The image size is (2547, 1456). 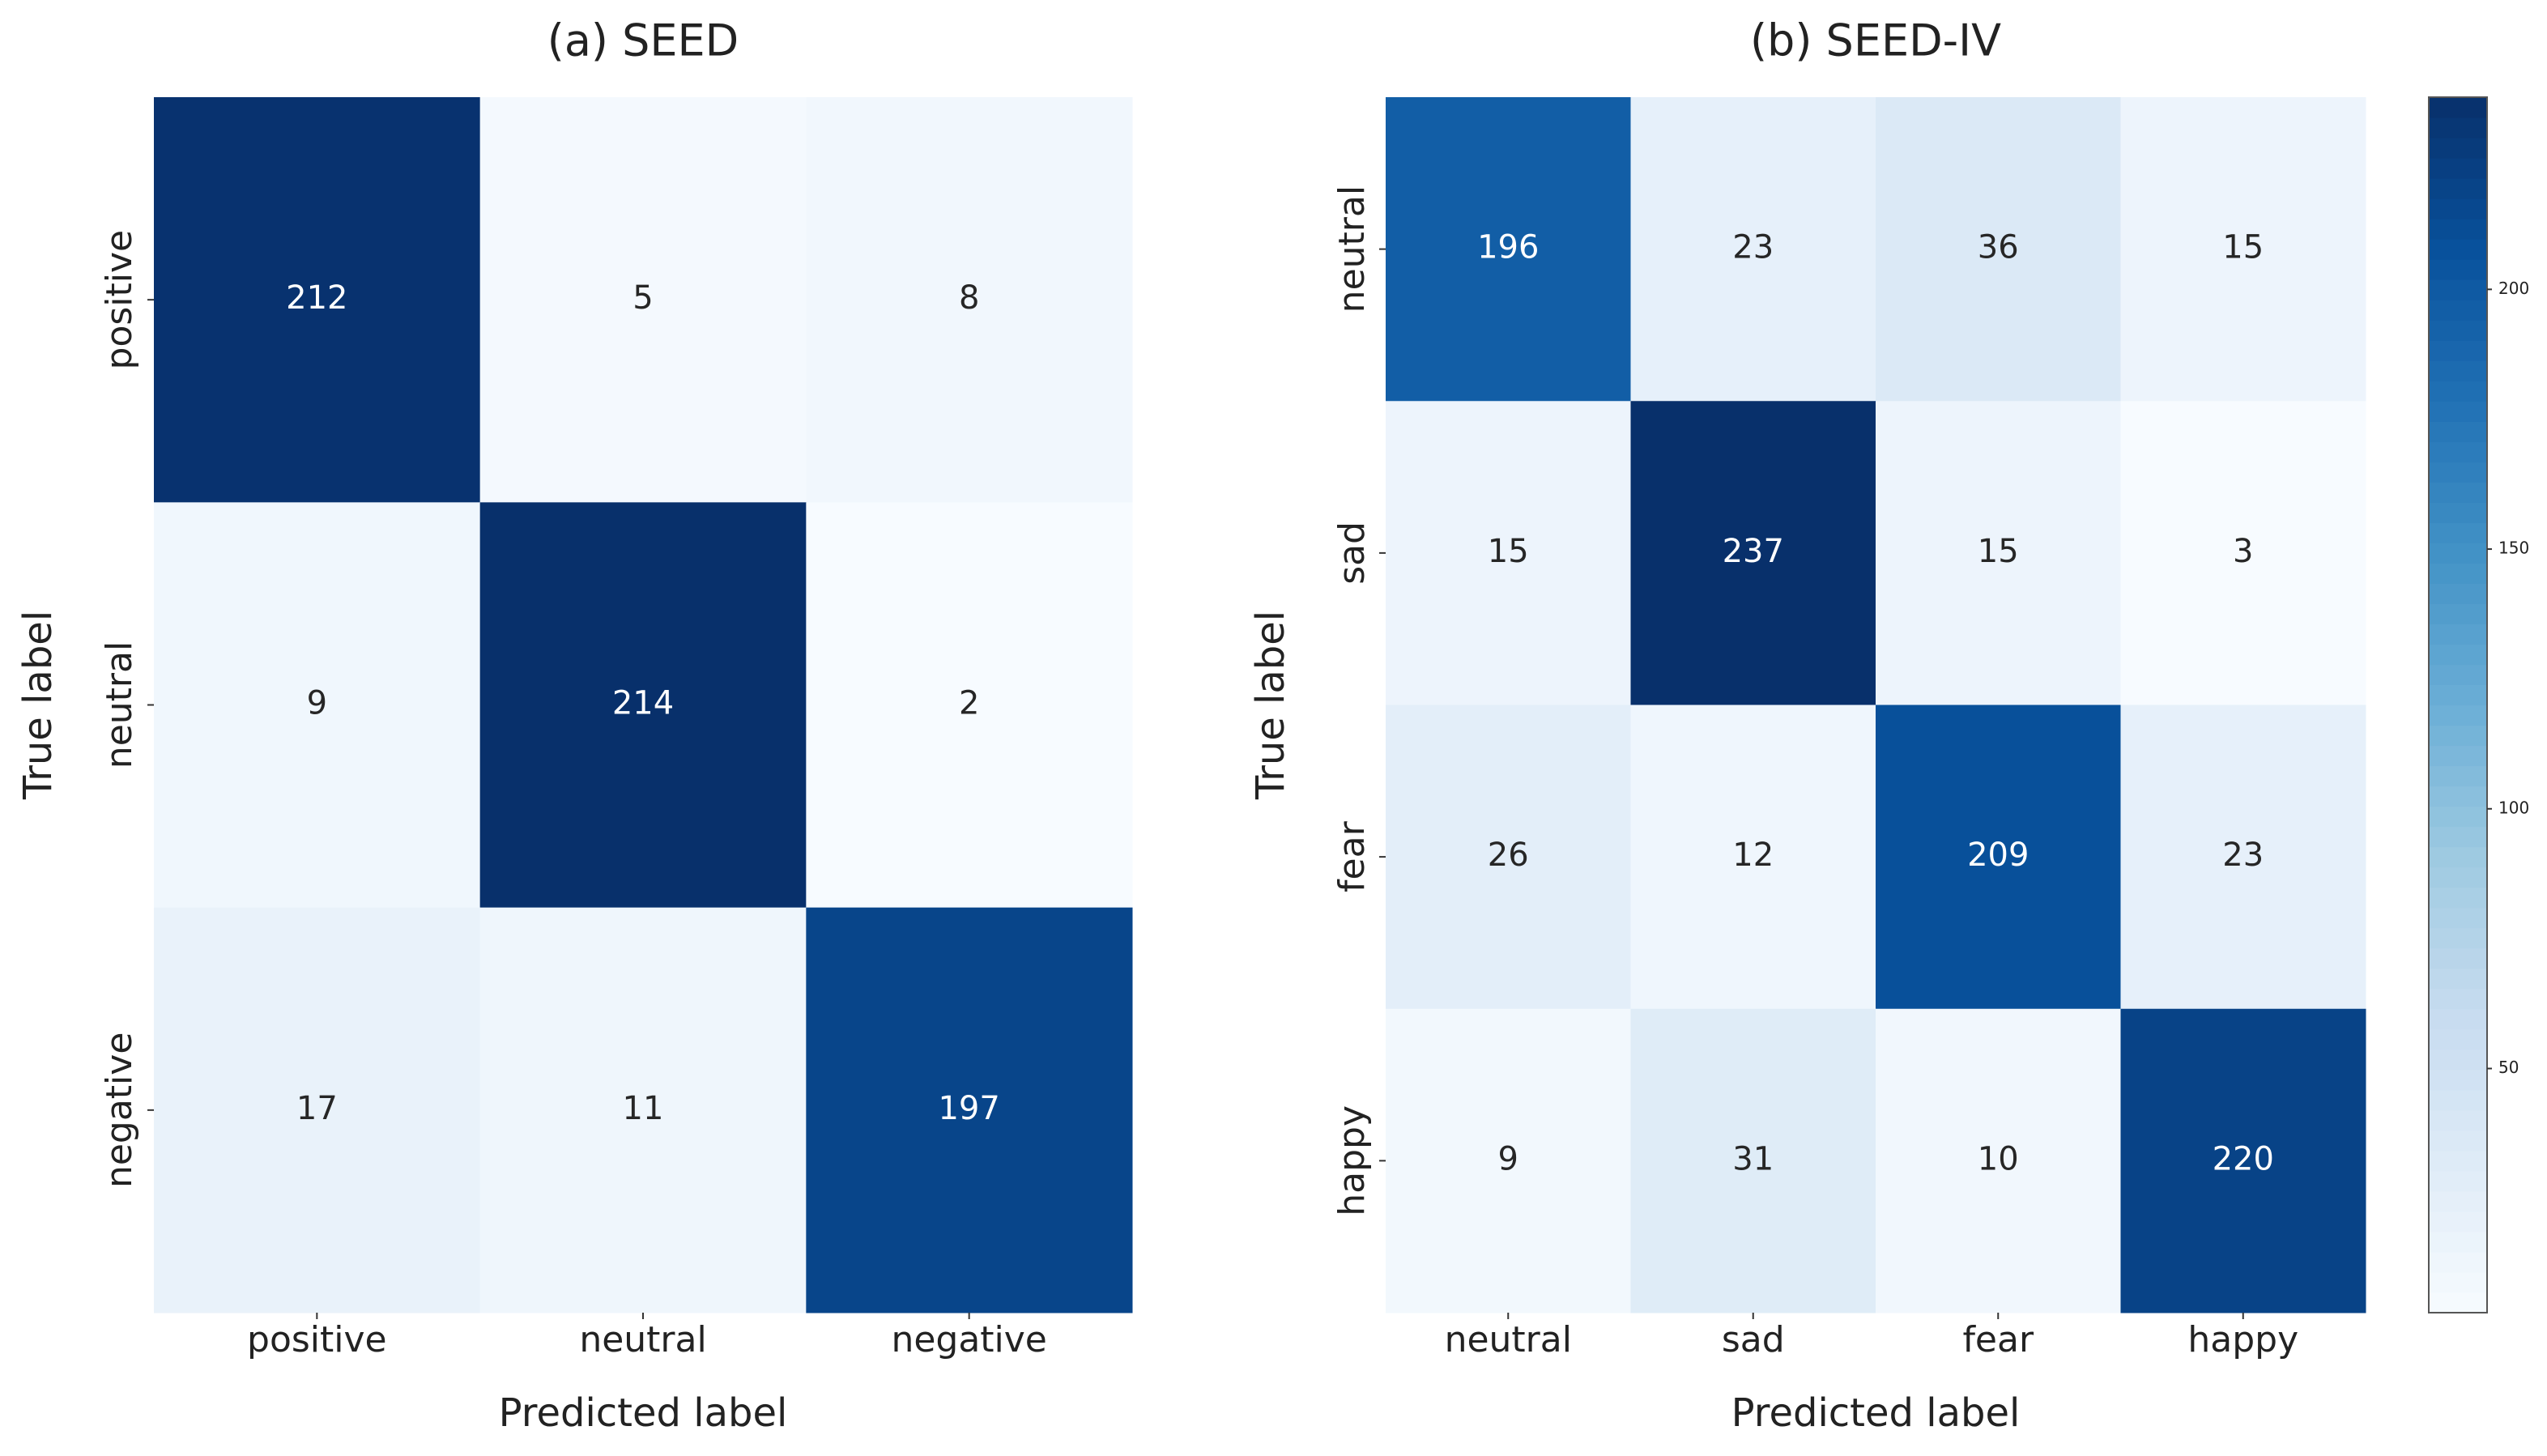 I want to click on x-tick-label: sad, so click(x=1753, y=1339).